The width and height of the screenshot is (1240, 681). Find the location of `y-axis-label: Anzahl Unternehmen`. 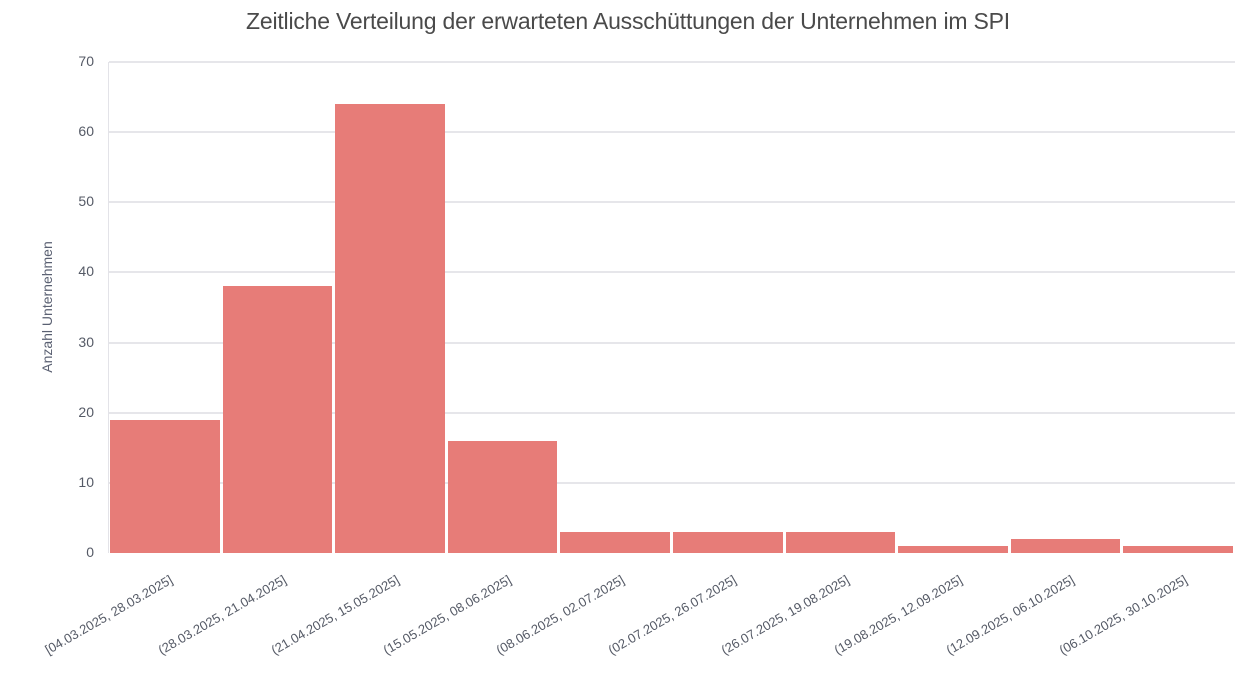

y-axis-label: Anzahl Unternehmen is located at coordinates (47, 307).